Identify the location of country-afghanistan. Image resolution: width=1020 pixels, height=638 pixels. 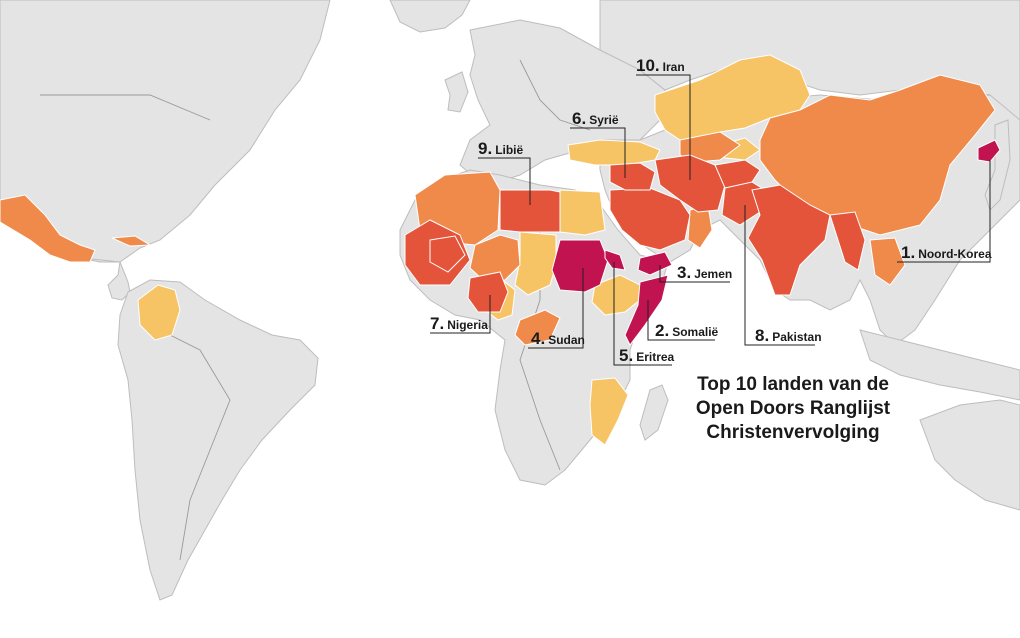
(737, 174).